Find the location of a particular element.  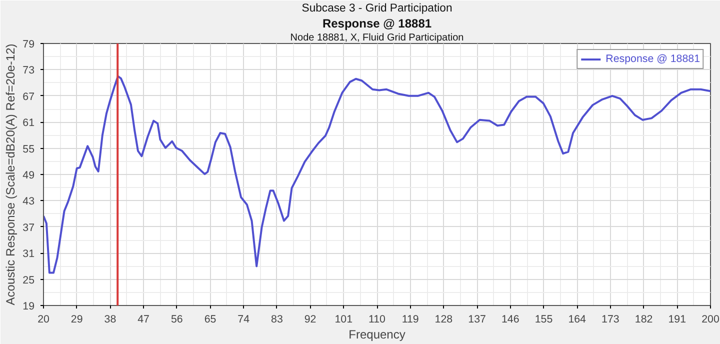

y-tick-label: 19 is located at coordinates (28, 306).